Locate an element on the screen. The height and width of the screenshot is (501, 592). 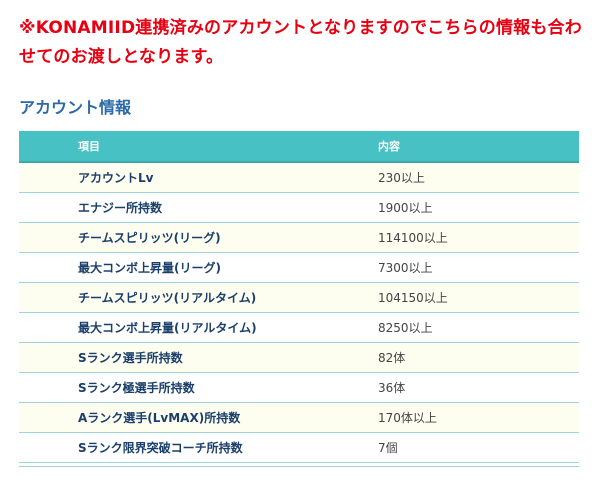
table-row: Sランク限界突破コーチ所持数 7個 is located at coordinates (299, 447).